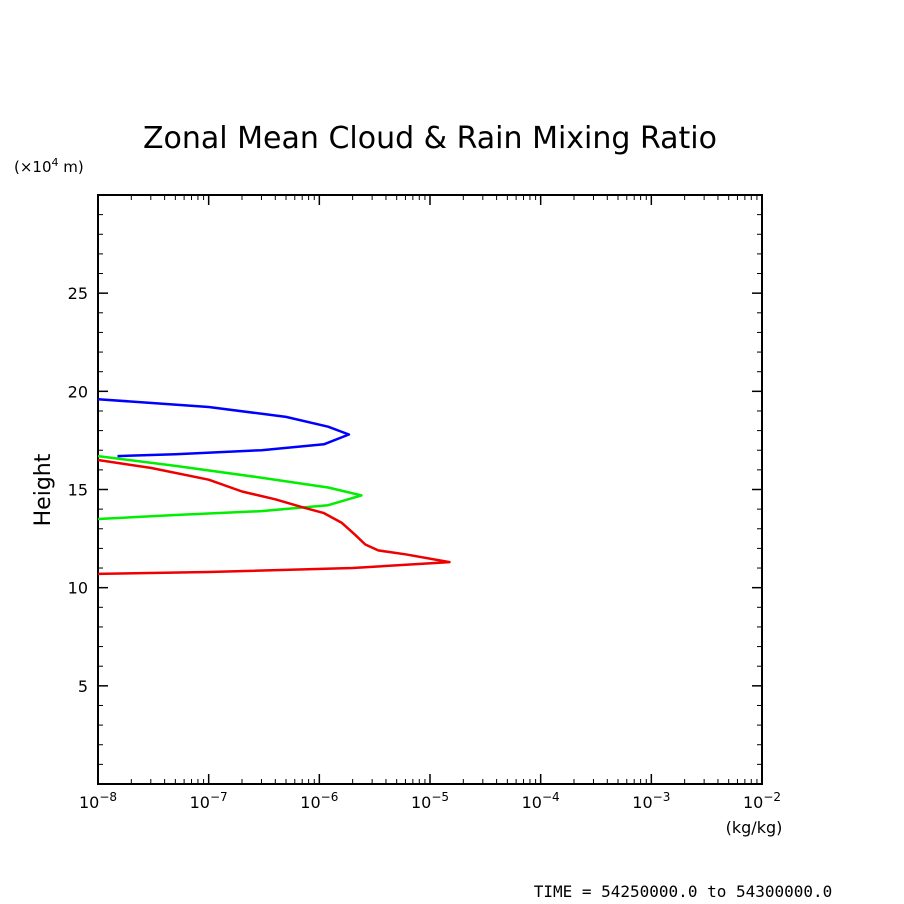 This screenshot has width=904, height=904. I want to click on x-tick-label: 10⁻⁵, so click(430, 801).